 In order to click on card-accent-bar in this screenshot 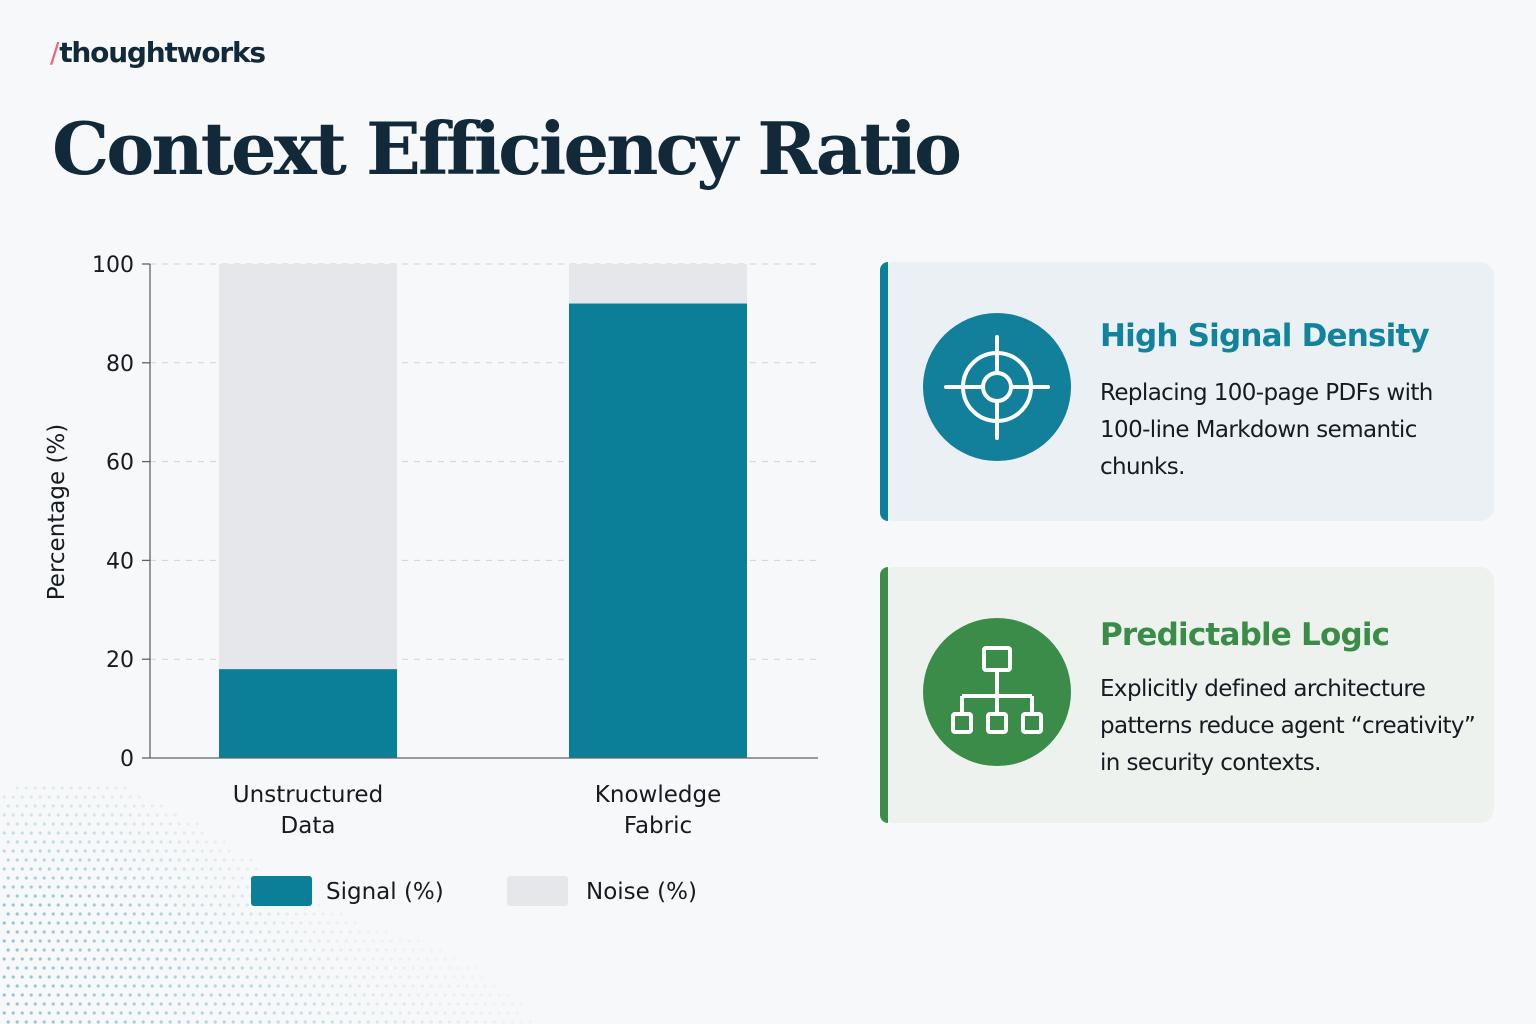, I will do `click(884, 695)`.